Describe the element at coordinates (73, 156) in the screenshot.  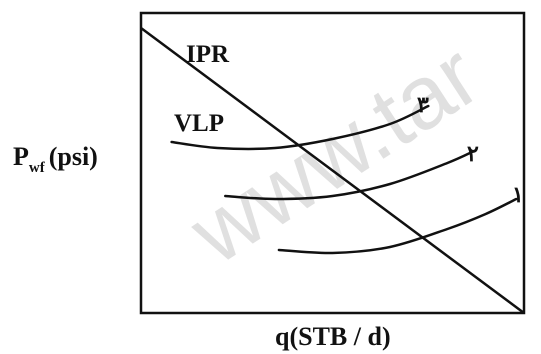
I see `y-axis-label-unit: (psi)` at that location.